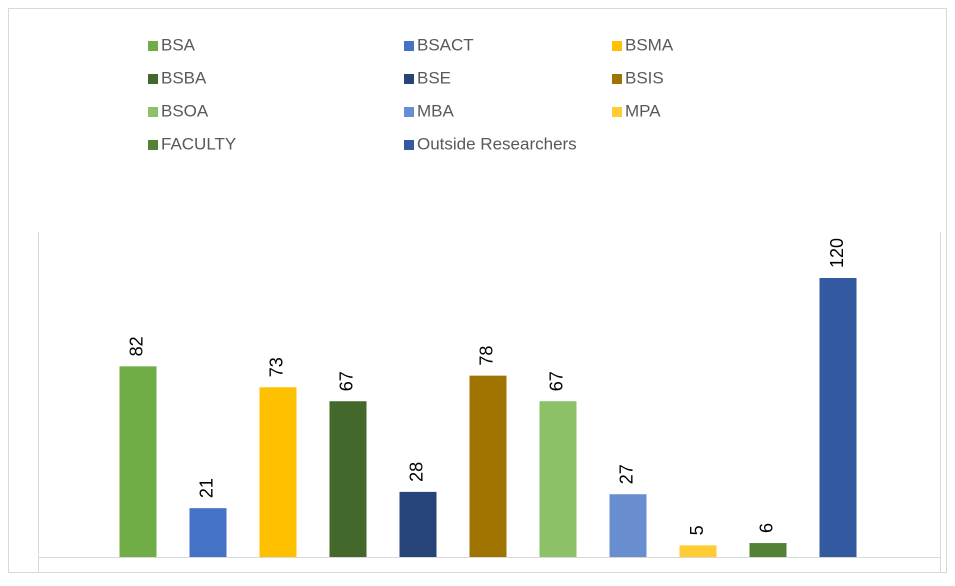  I want to click on legend-label: BSMA, so click(649, 44).